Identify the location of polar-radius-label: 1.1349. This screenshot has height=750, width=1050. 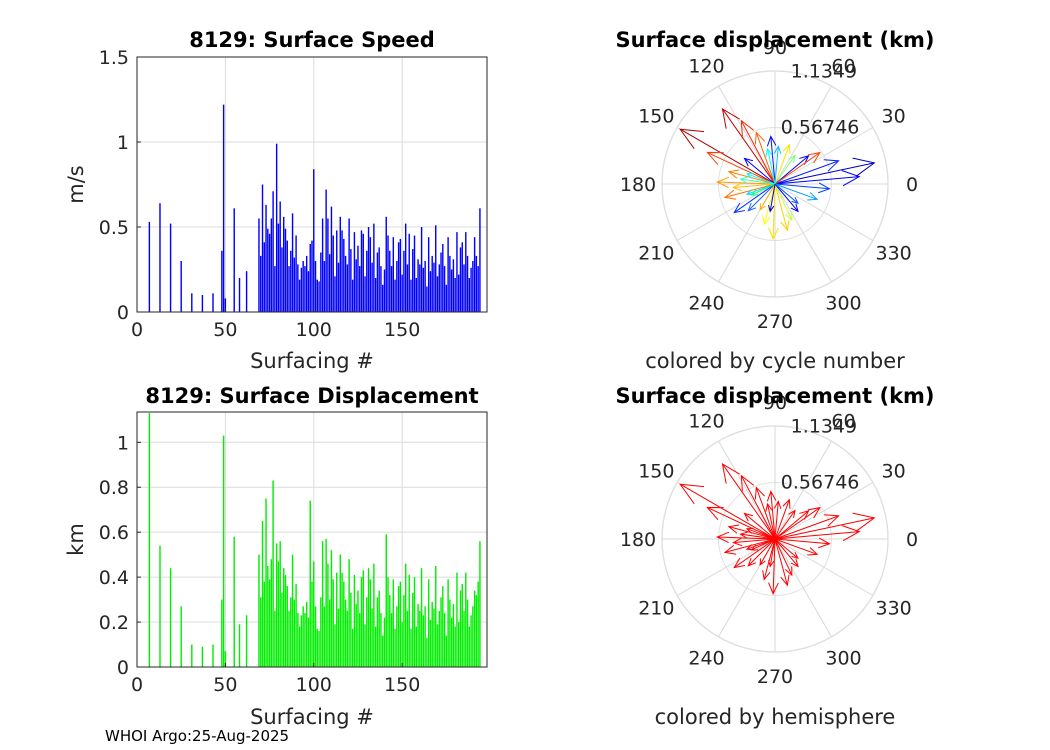
(824, 72).